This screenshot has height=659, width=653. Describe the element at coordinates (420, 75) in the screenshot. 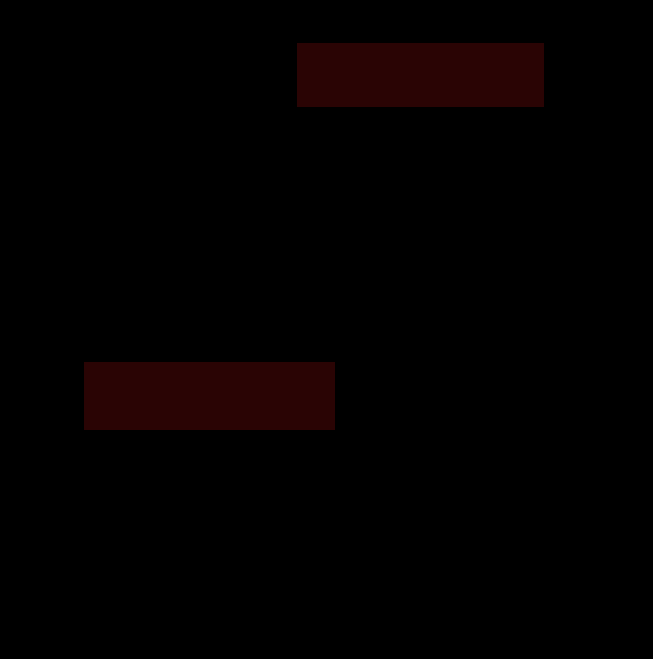

I see `watermark-top` at that location.